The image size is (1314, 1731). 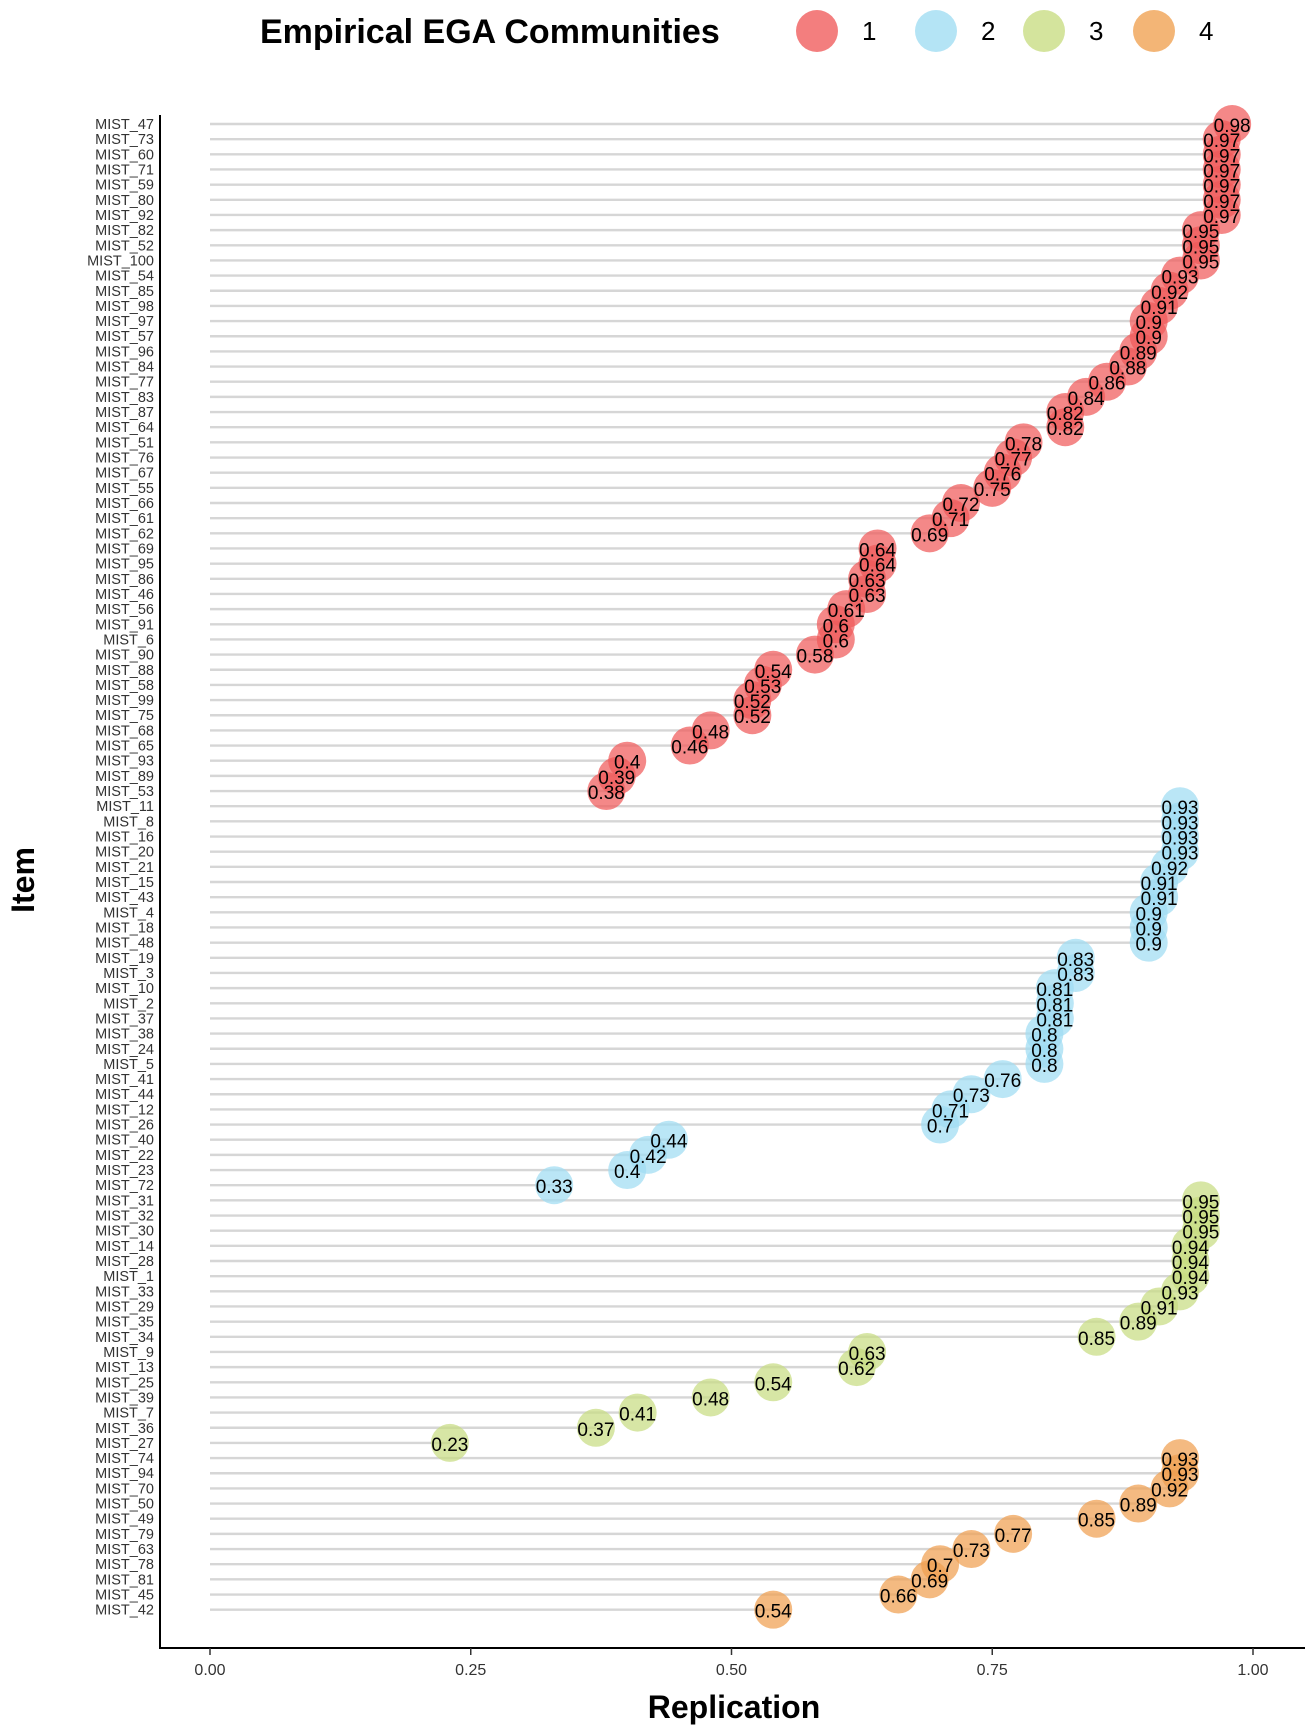 I want to click on y-tick-label: MIST_93, so click(x=124, y=762).